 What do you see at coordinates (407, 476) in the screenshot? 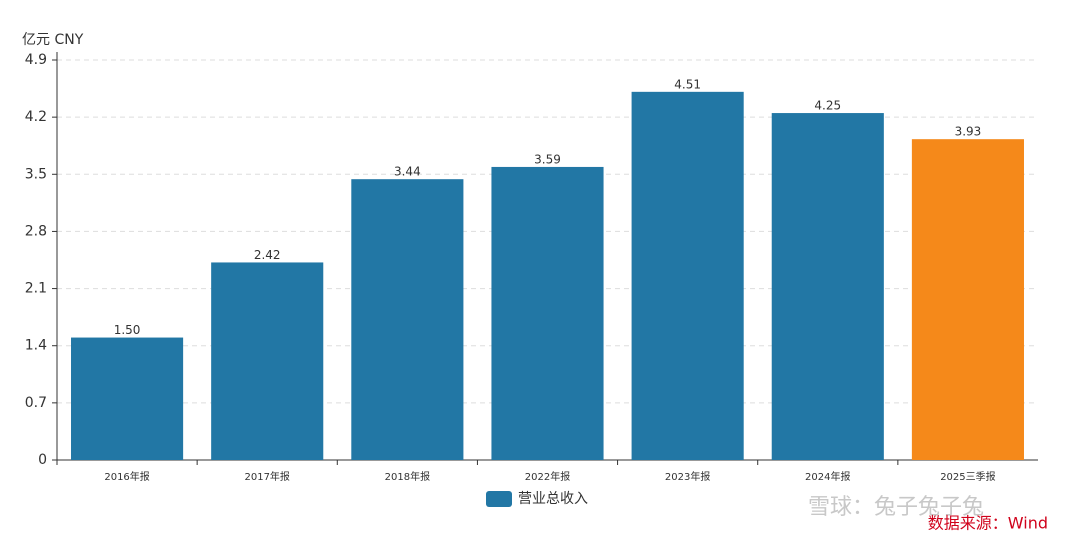
I see `x-tick-label: 2018年报` at bounding box center [407, 476].